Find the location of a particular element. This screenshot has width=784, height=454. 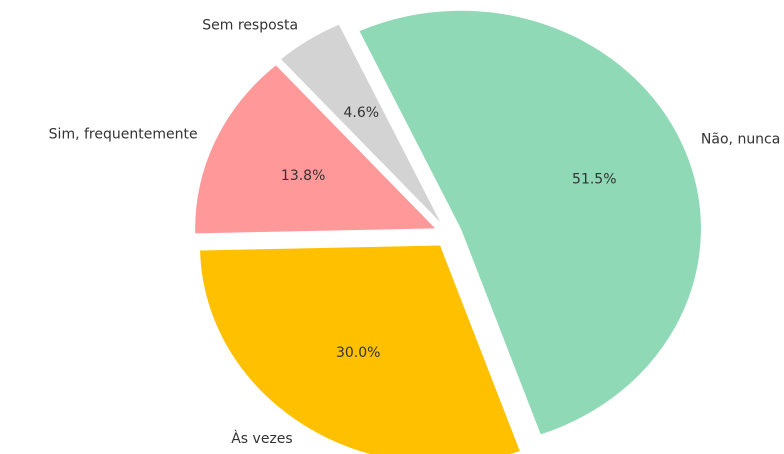

category-label: Às vezes is located at coordinates (261, 438).